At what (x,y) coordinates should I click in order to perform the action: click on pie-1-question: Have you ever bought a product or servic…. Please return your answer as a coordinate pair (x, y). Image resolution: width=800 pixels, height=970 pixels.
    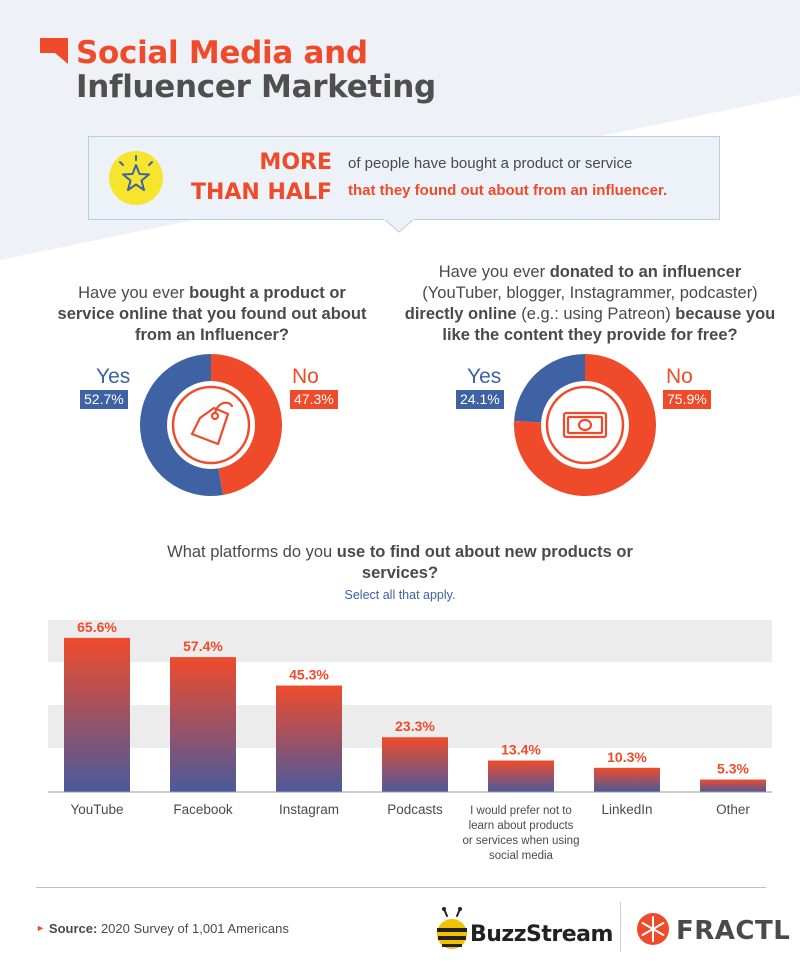
    Looking at the image, I should click on (212, 314).